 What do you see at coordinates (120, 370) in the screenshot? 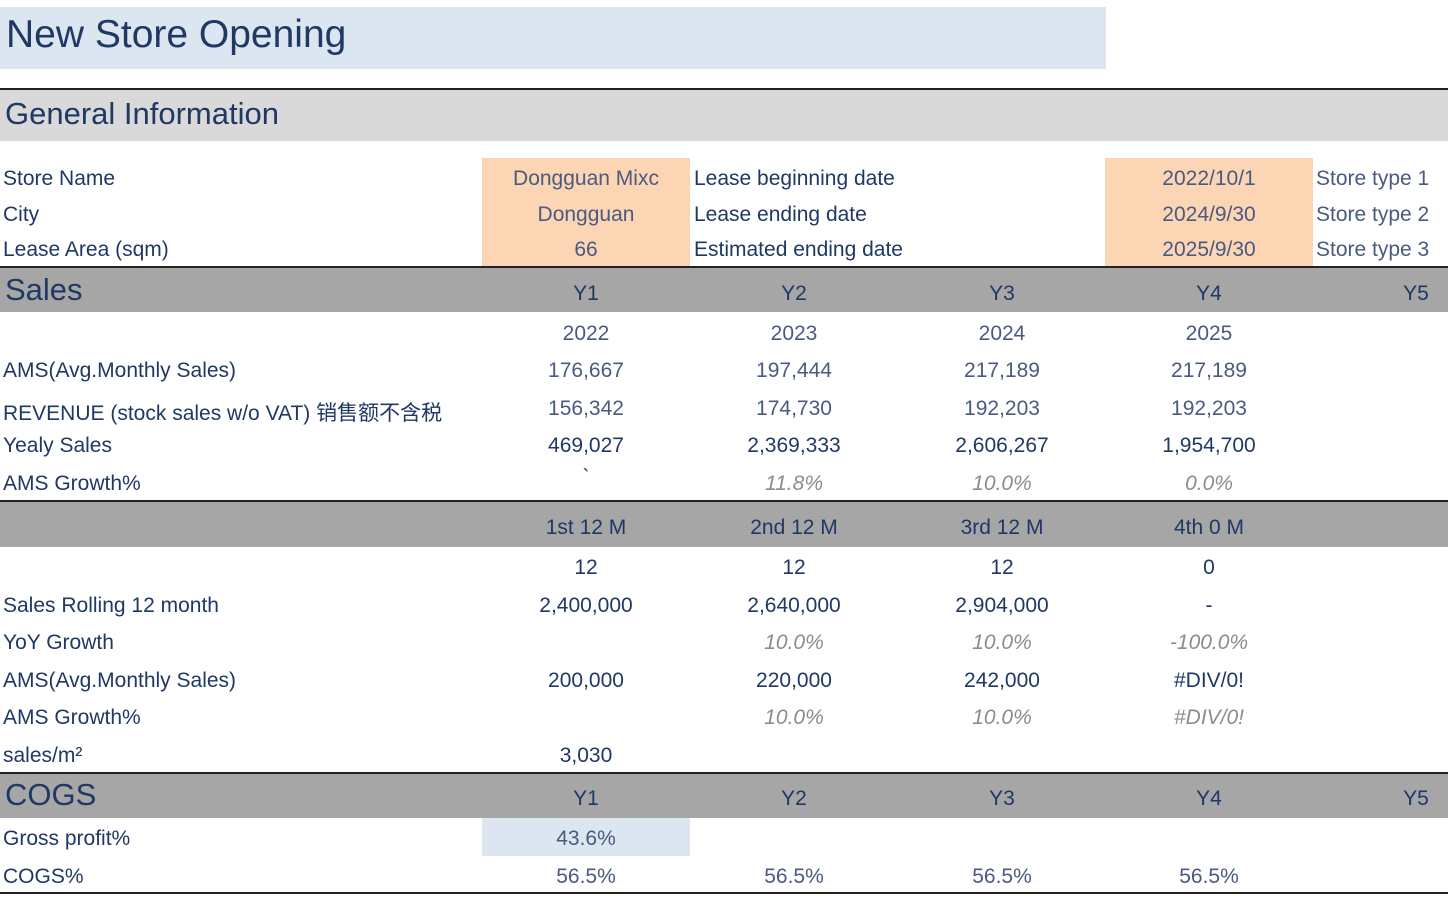
I see `ams-label: AMS(Avg.Monthly Sales)` at bounding box center [120, 370].